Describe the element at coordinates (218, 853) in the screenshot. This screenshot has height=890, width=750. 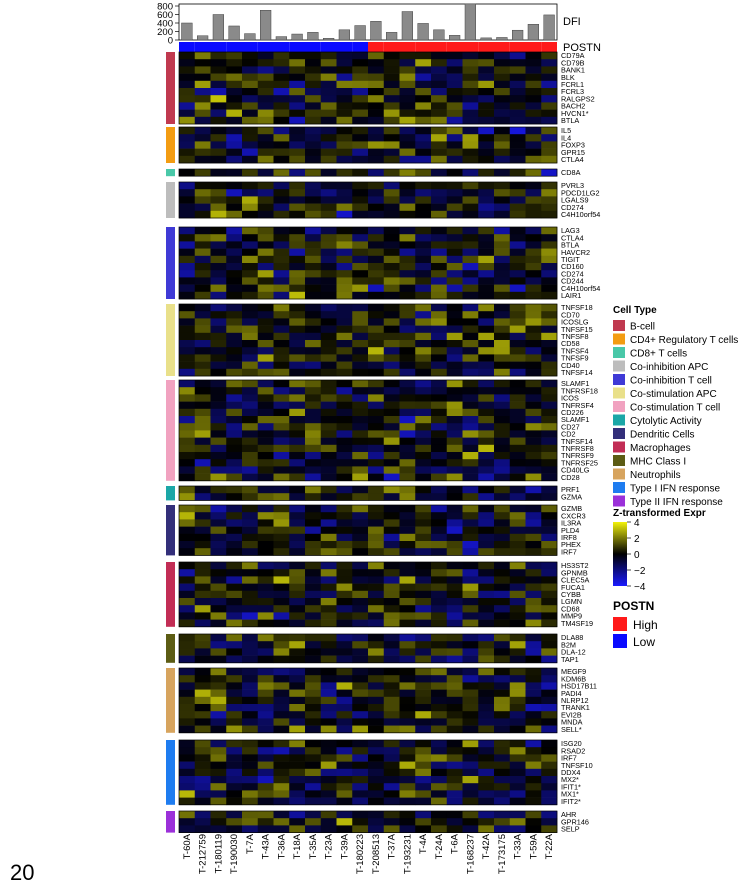
I see `sample-label: T-180119` at that location.